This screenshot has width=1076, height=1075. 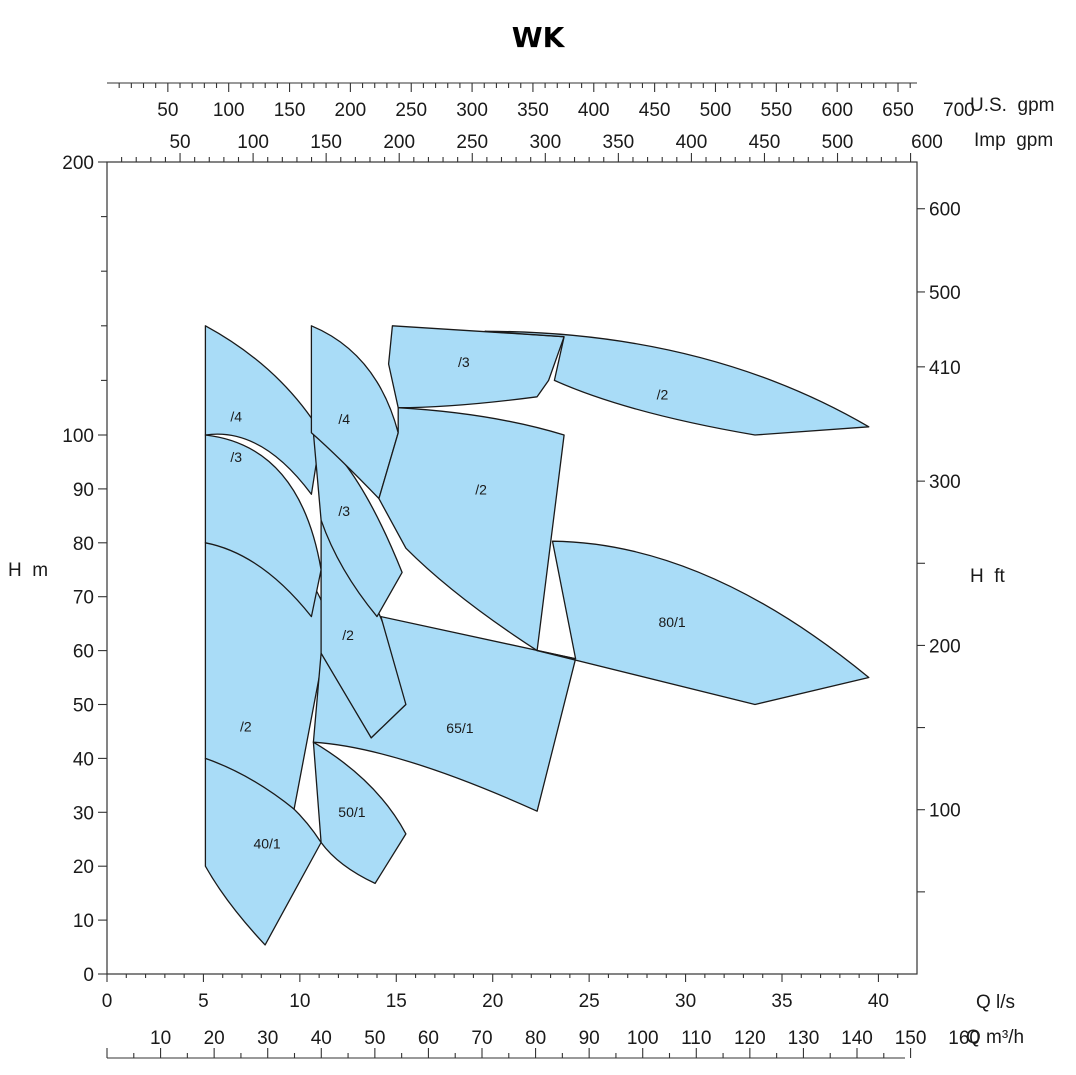 I want to click on q-ls-tick-label: 35, so click(x=781, y=1001).